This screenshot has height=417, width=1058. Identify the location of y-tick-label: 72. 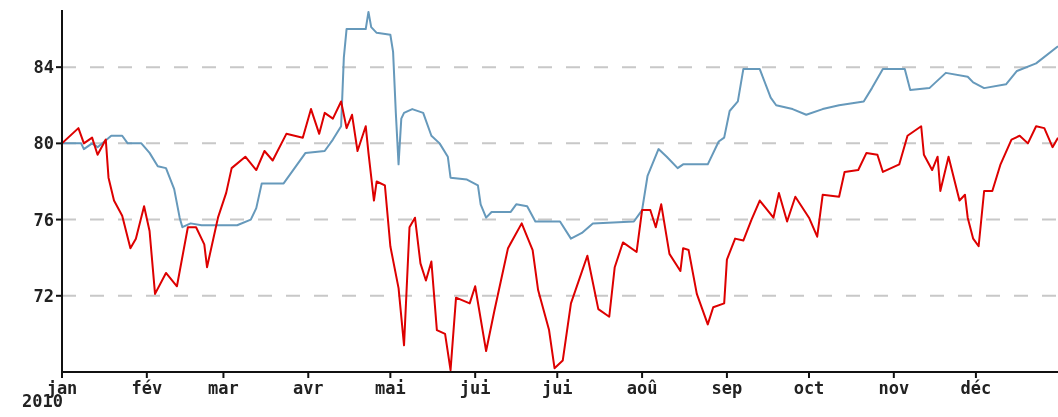
(43, 295).